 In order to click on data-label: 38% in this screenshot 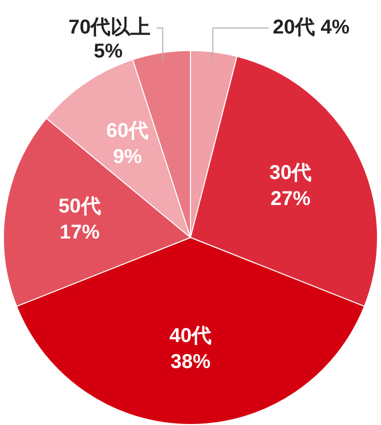, I will do `click(190, 362)`.